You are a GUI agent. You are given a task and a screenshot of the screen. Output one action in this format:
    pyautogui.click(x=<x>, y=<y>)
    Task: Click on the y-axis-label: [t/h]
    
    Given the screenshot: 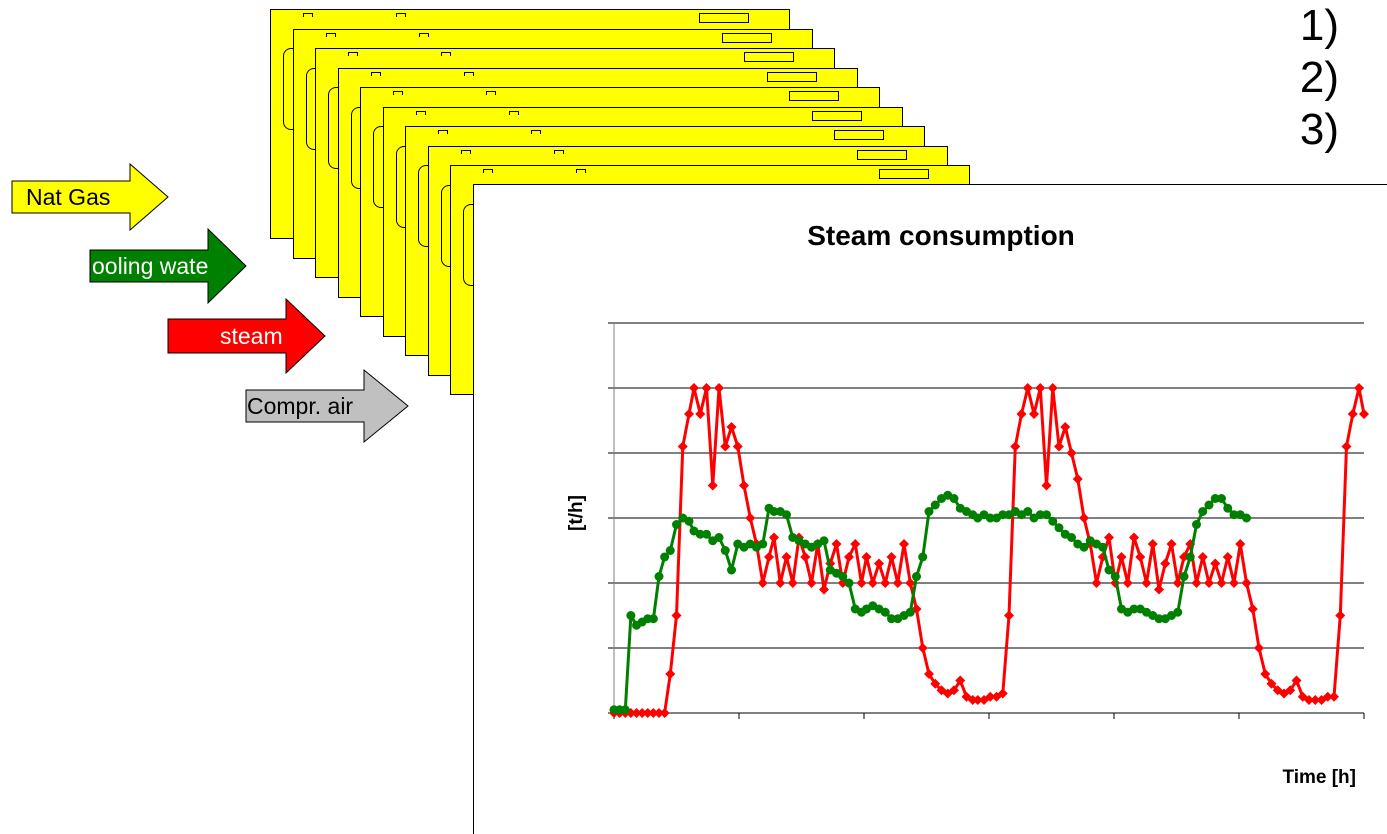 What is the action you would take?
    pyautogui.click(x=576, y=513)
    